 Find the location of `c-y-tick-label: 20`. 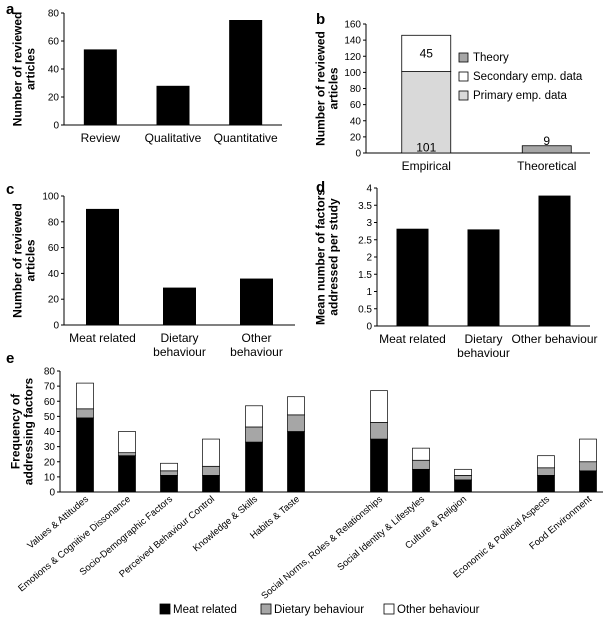

c-y-tick-label: 20 is located at coordinates (54, 300).